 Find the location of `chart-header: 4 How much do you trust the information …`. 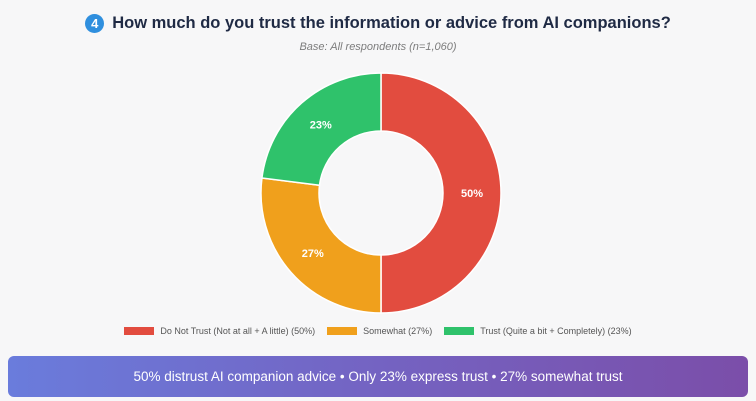

chart-header: 4 How much do you trust the information … is located at coordinates (378, 23).